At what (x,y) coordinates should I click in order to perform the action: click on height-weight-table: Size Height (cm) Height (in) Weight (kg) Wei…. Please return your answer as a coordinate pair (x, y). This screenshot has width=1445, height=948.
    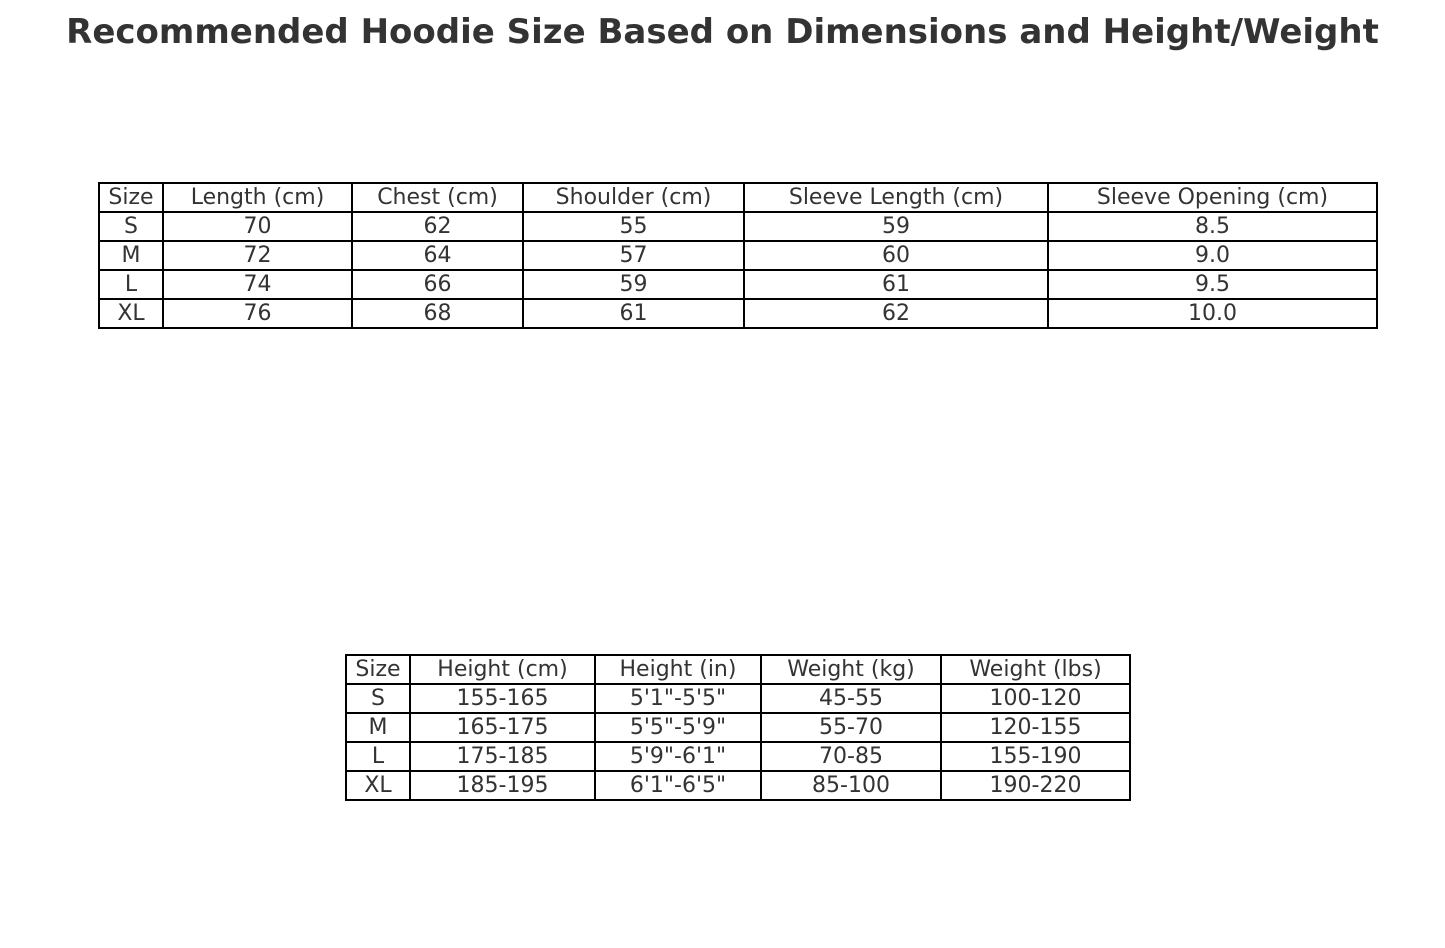
    Looking at the image, I should click on (738, 727).